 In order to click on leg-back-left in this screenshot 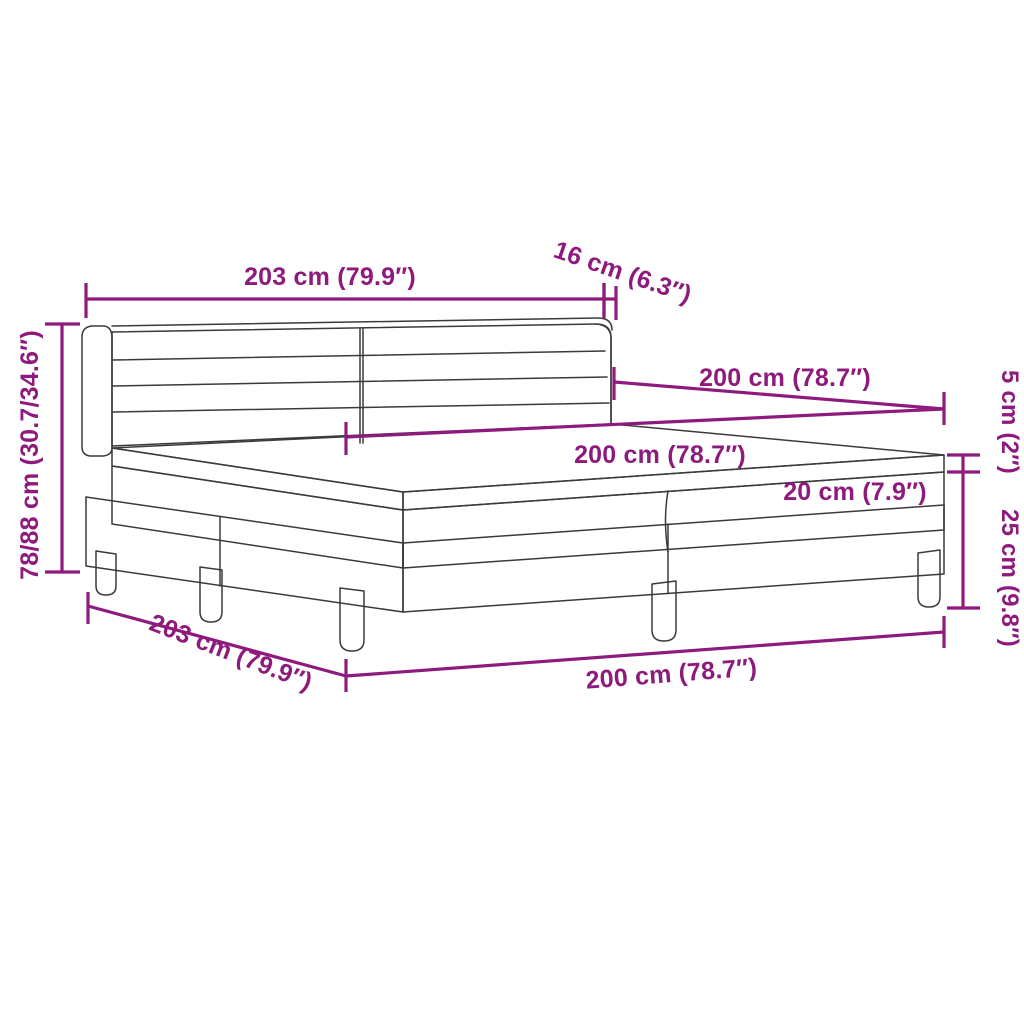, I will do `click(106, 573)`.